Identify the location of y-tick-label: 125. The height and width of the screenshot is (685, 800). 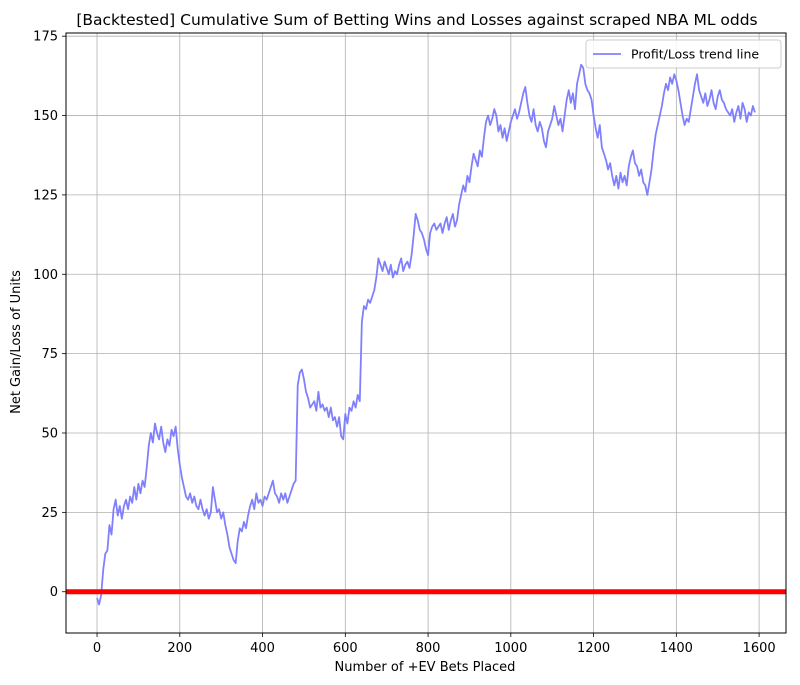
(45, 195).